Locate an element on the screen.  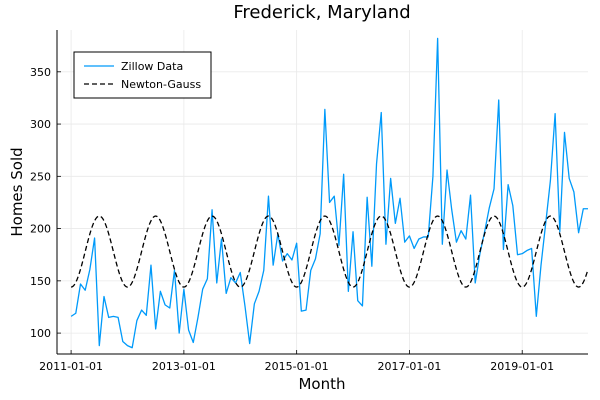
x-tick-label: 2015-01-01 is located at coordinates (297, 366).